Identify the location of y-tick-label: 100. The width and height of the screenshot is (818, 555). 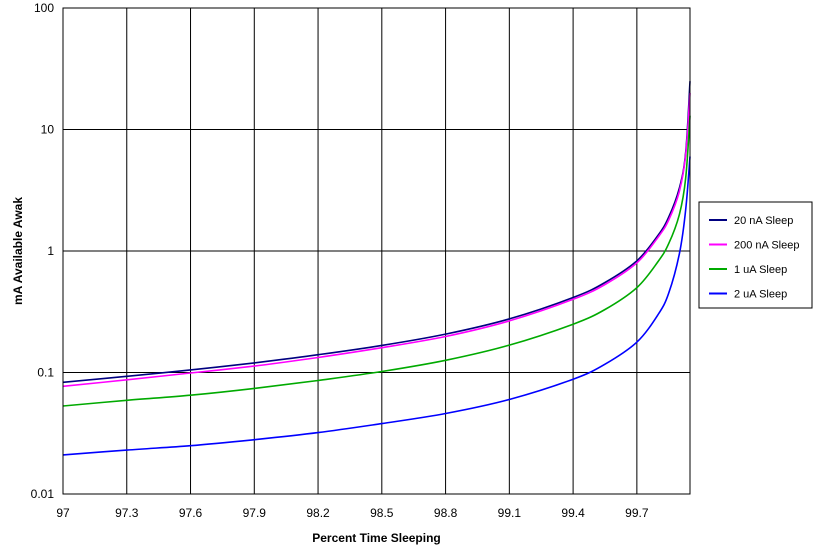
(44, 8).